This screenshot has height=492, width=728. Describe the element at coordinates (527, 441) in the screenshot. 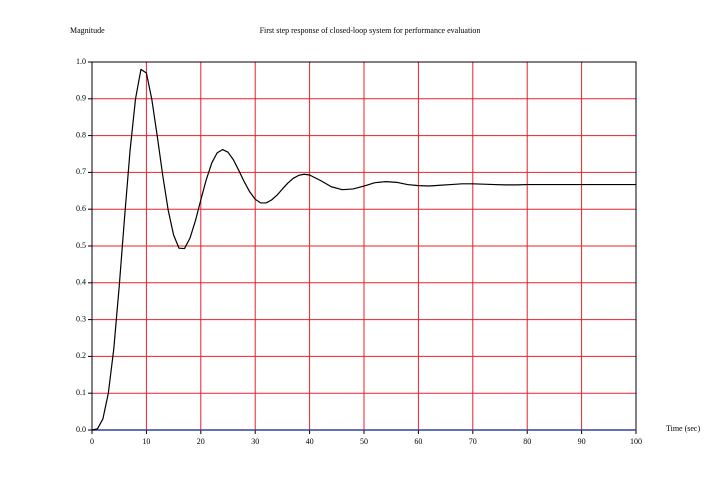

I see `x-tick-label: 80` at that location.